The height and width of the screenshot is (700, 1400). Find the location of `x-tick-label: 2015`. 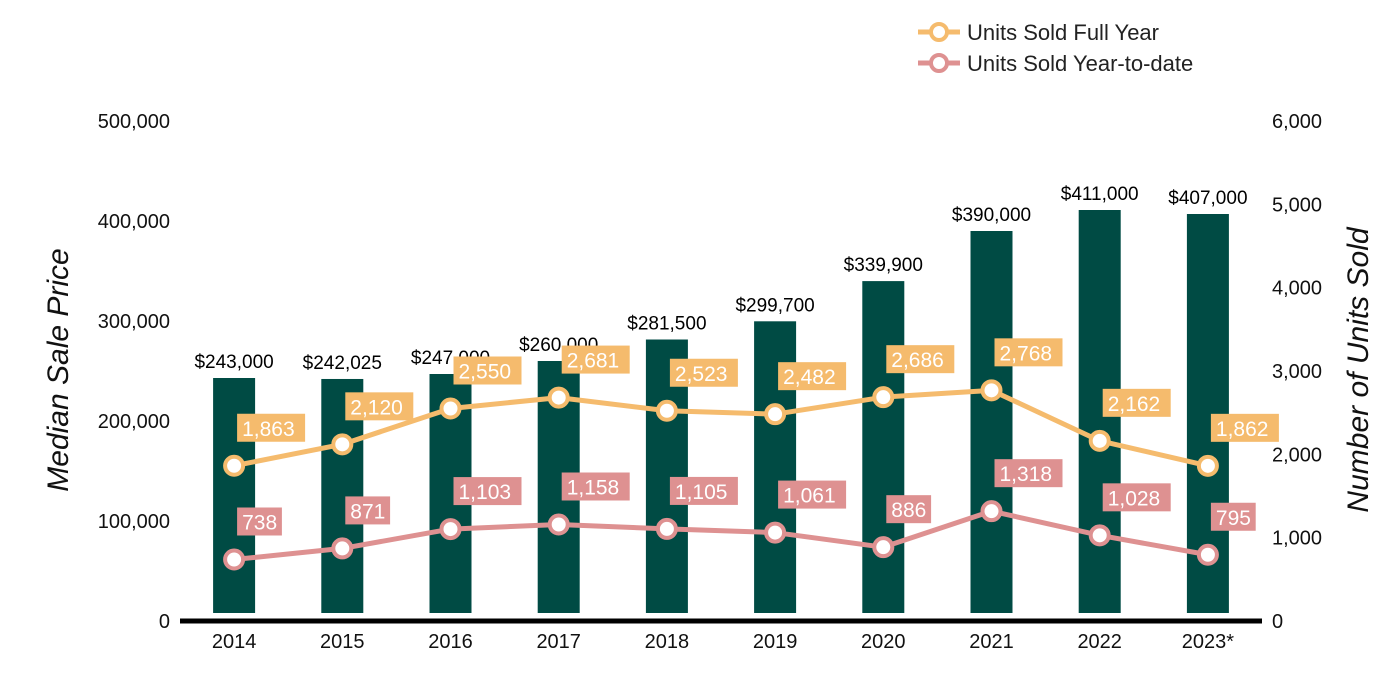

x-tick-label: 2015 is located at coordinates (342, 642).